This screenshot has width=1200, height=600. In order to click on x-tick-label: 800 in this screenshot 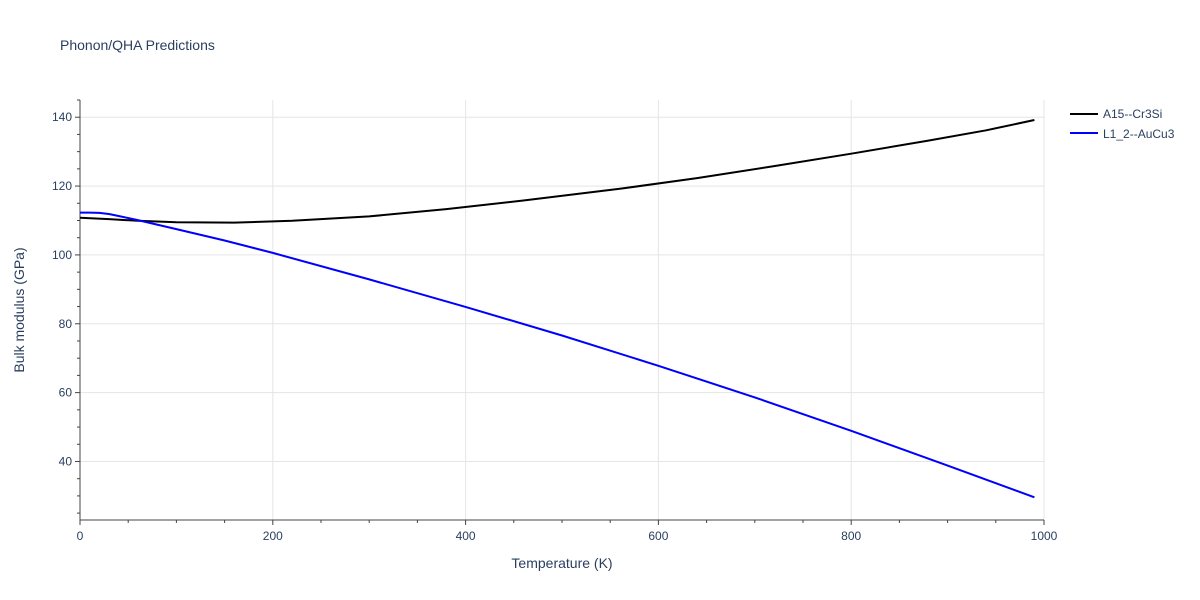, I will do `click(851, 536)`.